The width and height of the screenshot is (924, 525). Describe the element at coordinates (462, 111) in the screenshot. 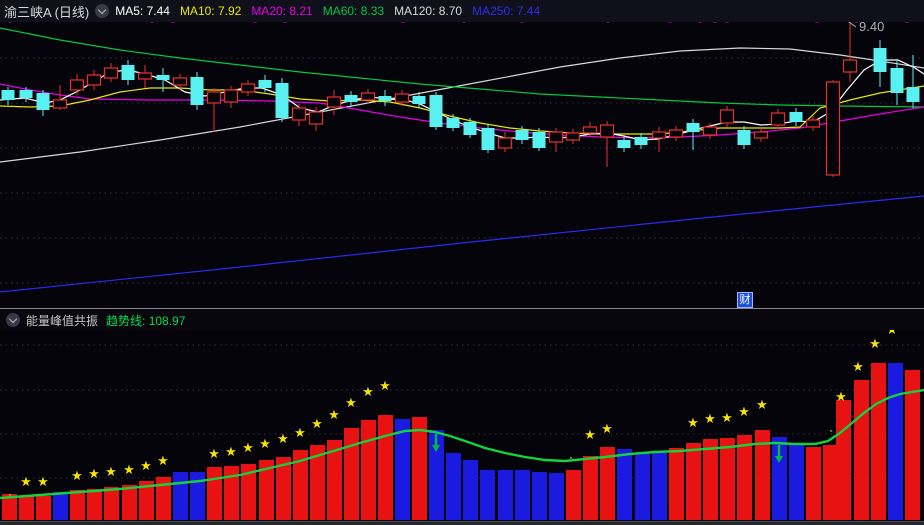

I see `ma-line-ma20` at that location.